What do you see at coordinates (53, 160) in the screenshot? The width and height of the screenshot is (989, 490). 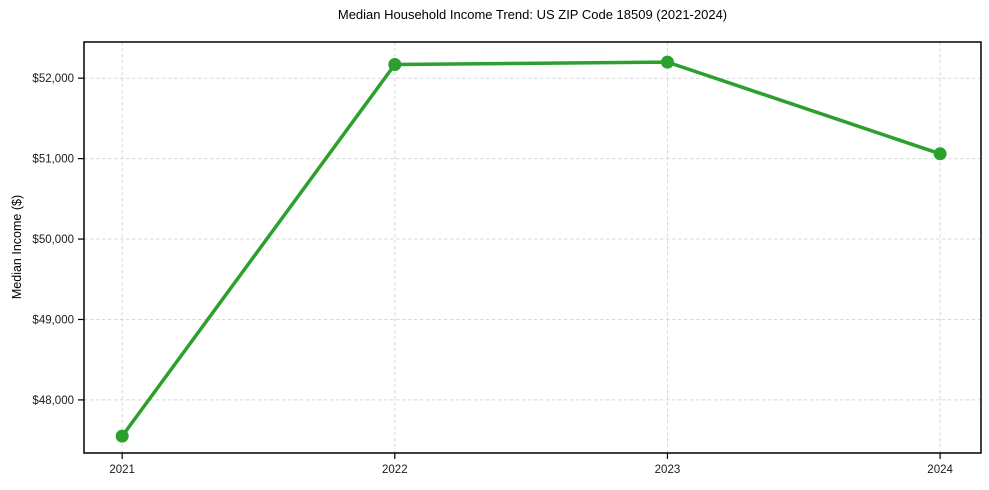 I see `y-tick-label: $51,000` at bounding box center [53, 160].